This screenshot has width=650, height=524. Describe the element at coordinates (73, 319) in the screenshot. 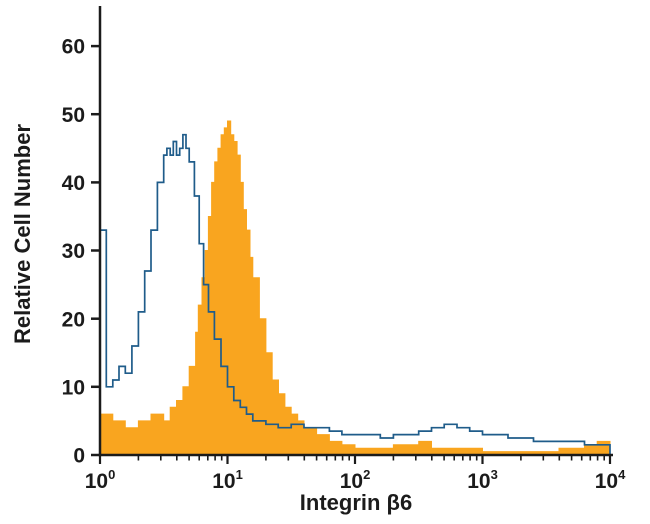

I see `y-tick-label: 20` at that location.